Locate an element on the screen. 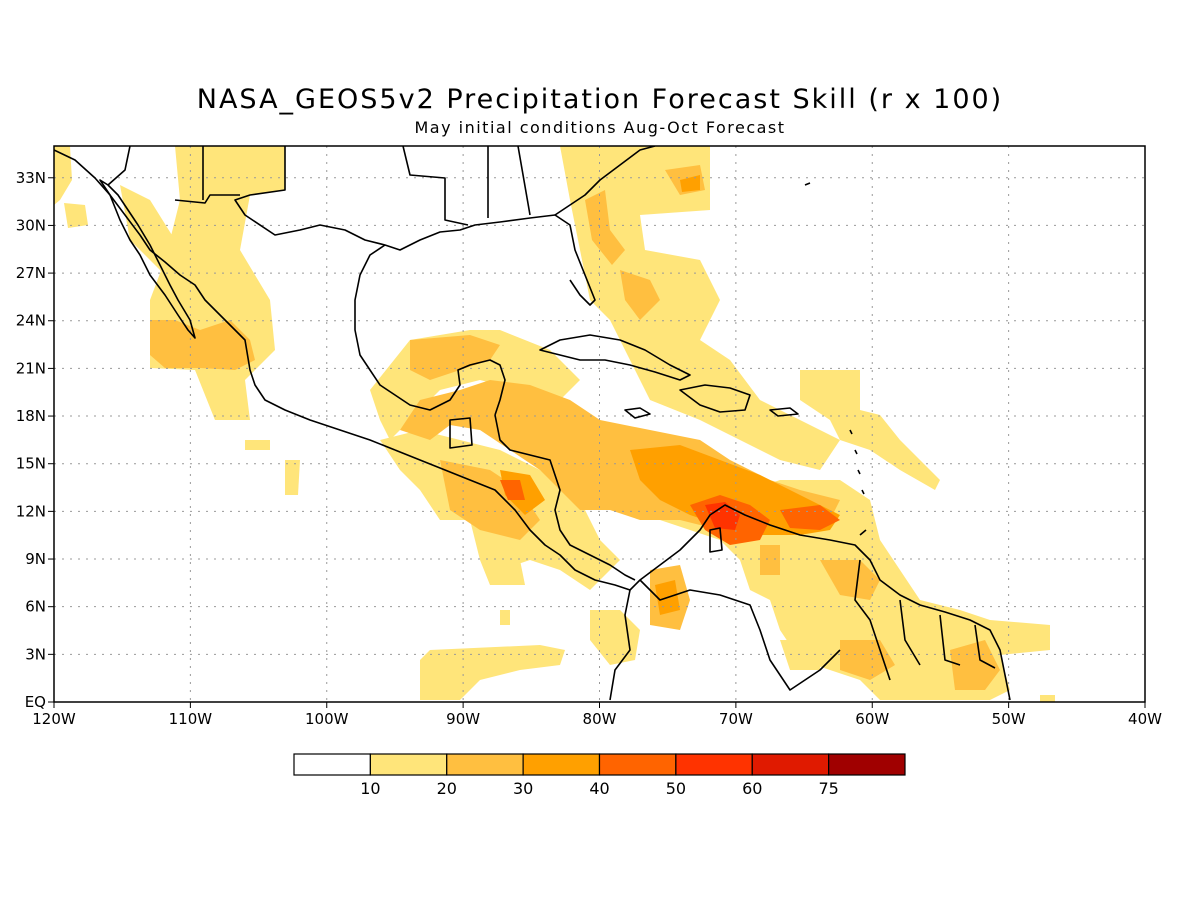 This screenshot has height=900, width=1200. lat-tick-label: 12N is located at coordinates (31, 511).